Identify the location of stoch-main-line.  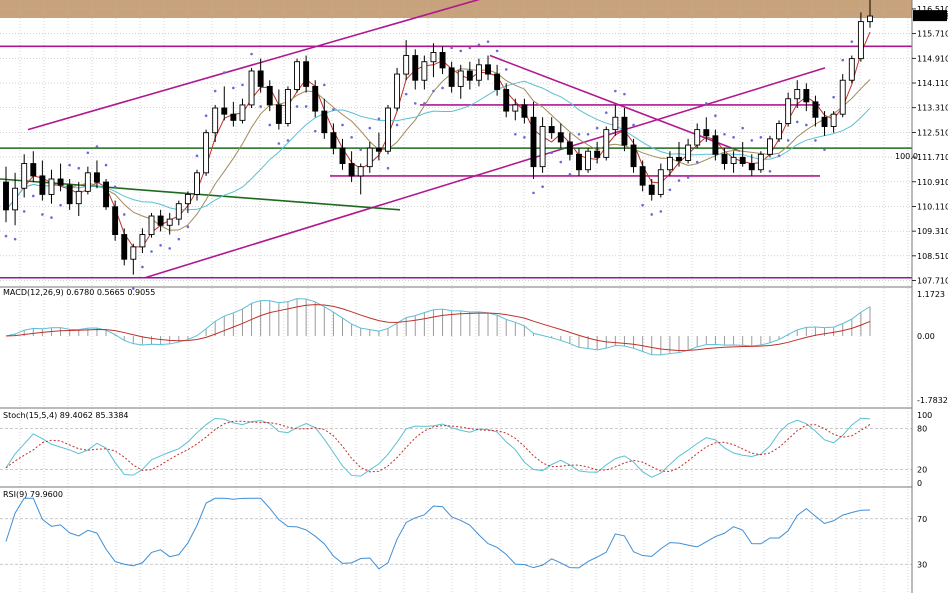
(438, 447).